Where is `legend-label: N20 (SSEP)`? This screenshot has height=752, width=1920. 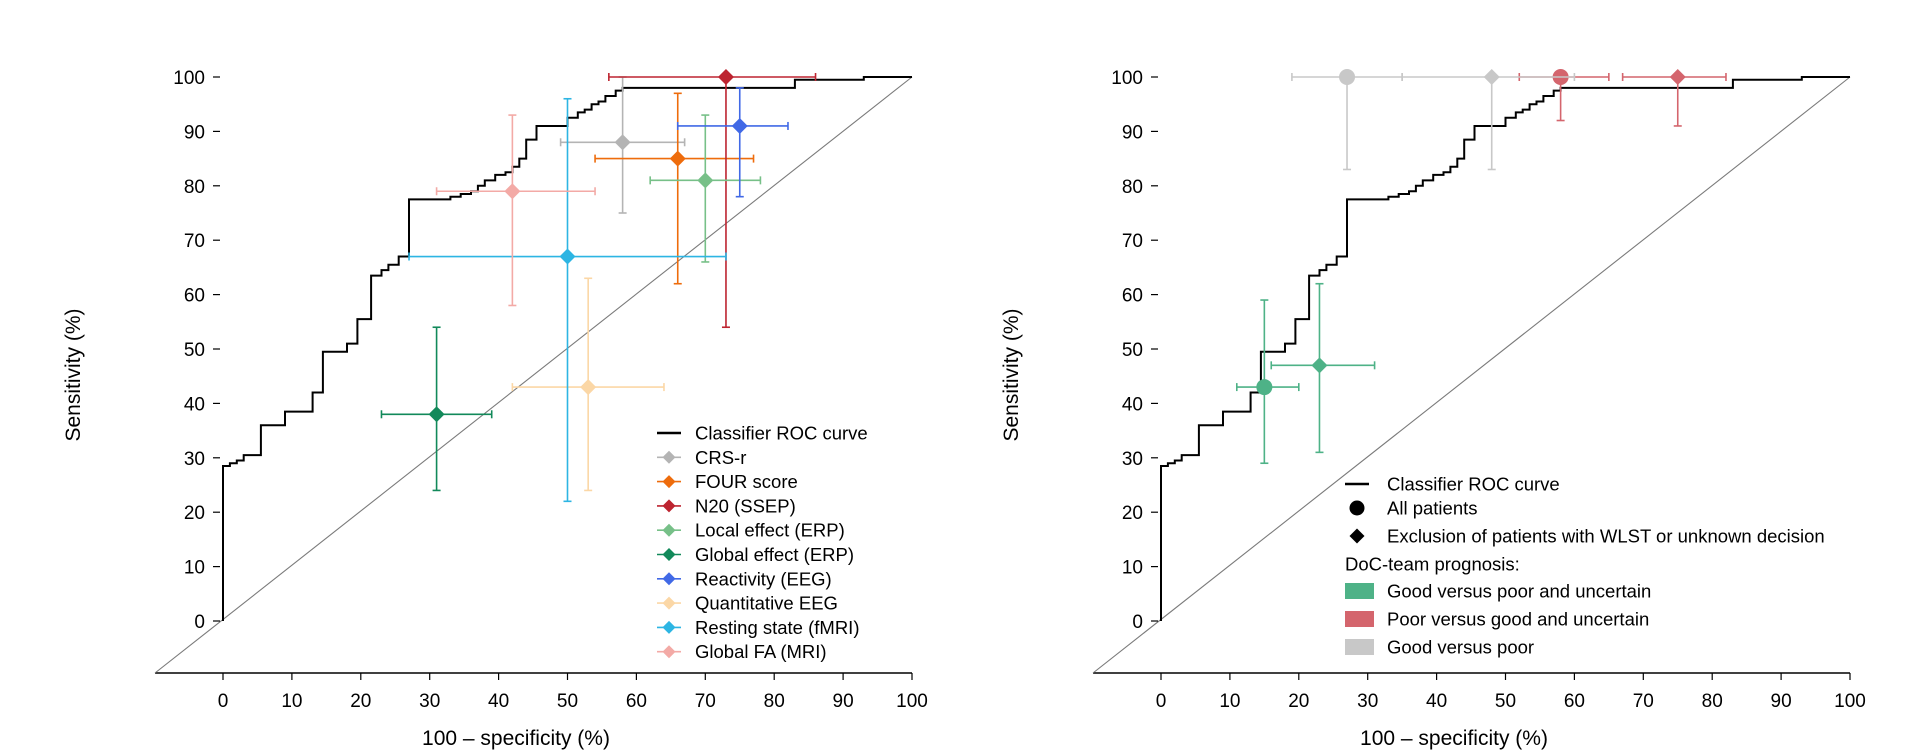
legend-label: N20 (SSEP) is located at coordinates (745, 505).